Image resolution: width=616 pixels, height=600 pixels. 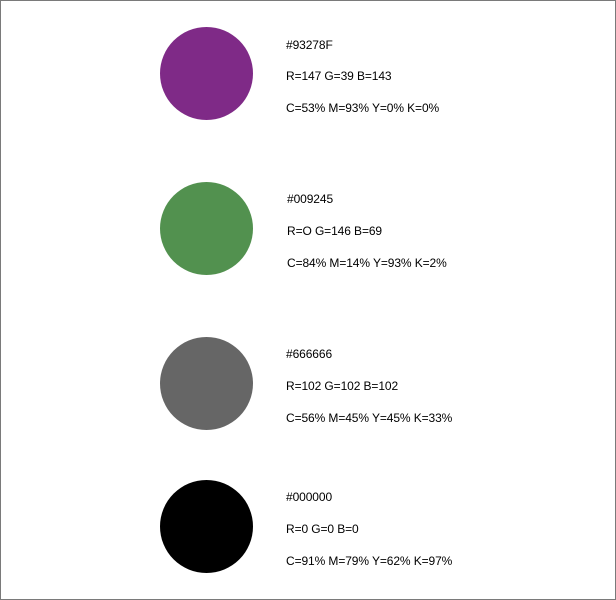 What do you see at coordinates (309, 497) in the screenshot?
I see `hex-label: #000000` at bounding box center [309, 497].